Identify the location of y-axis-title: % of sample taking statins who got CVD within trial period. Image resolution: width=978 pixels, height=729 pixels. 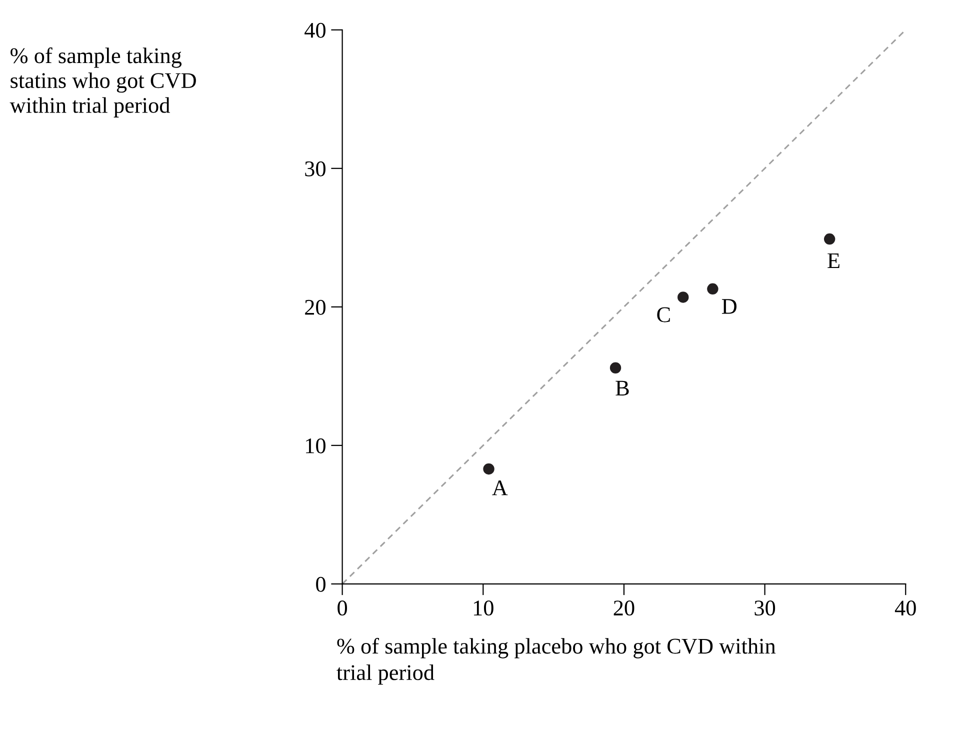
(103, 82).